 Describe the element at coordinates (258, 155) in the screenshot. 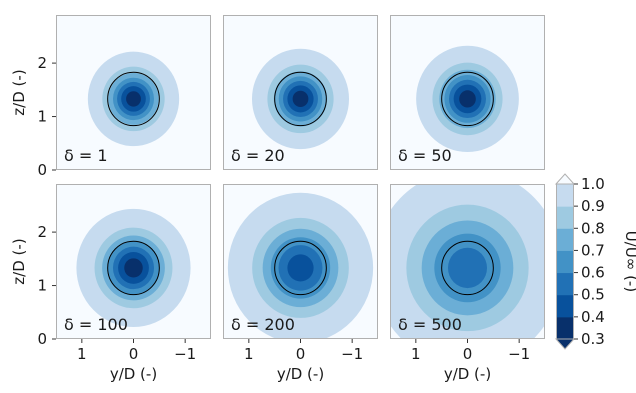

I see `panel-label: δ = 20` at that location.